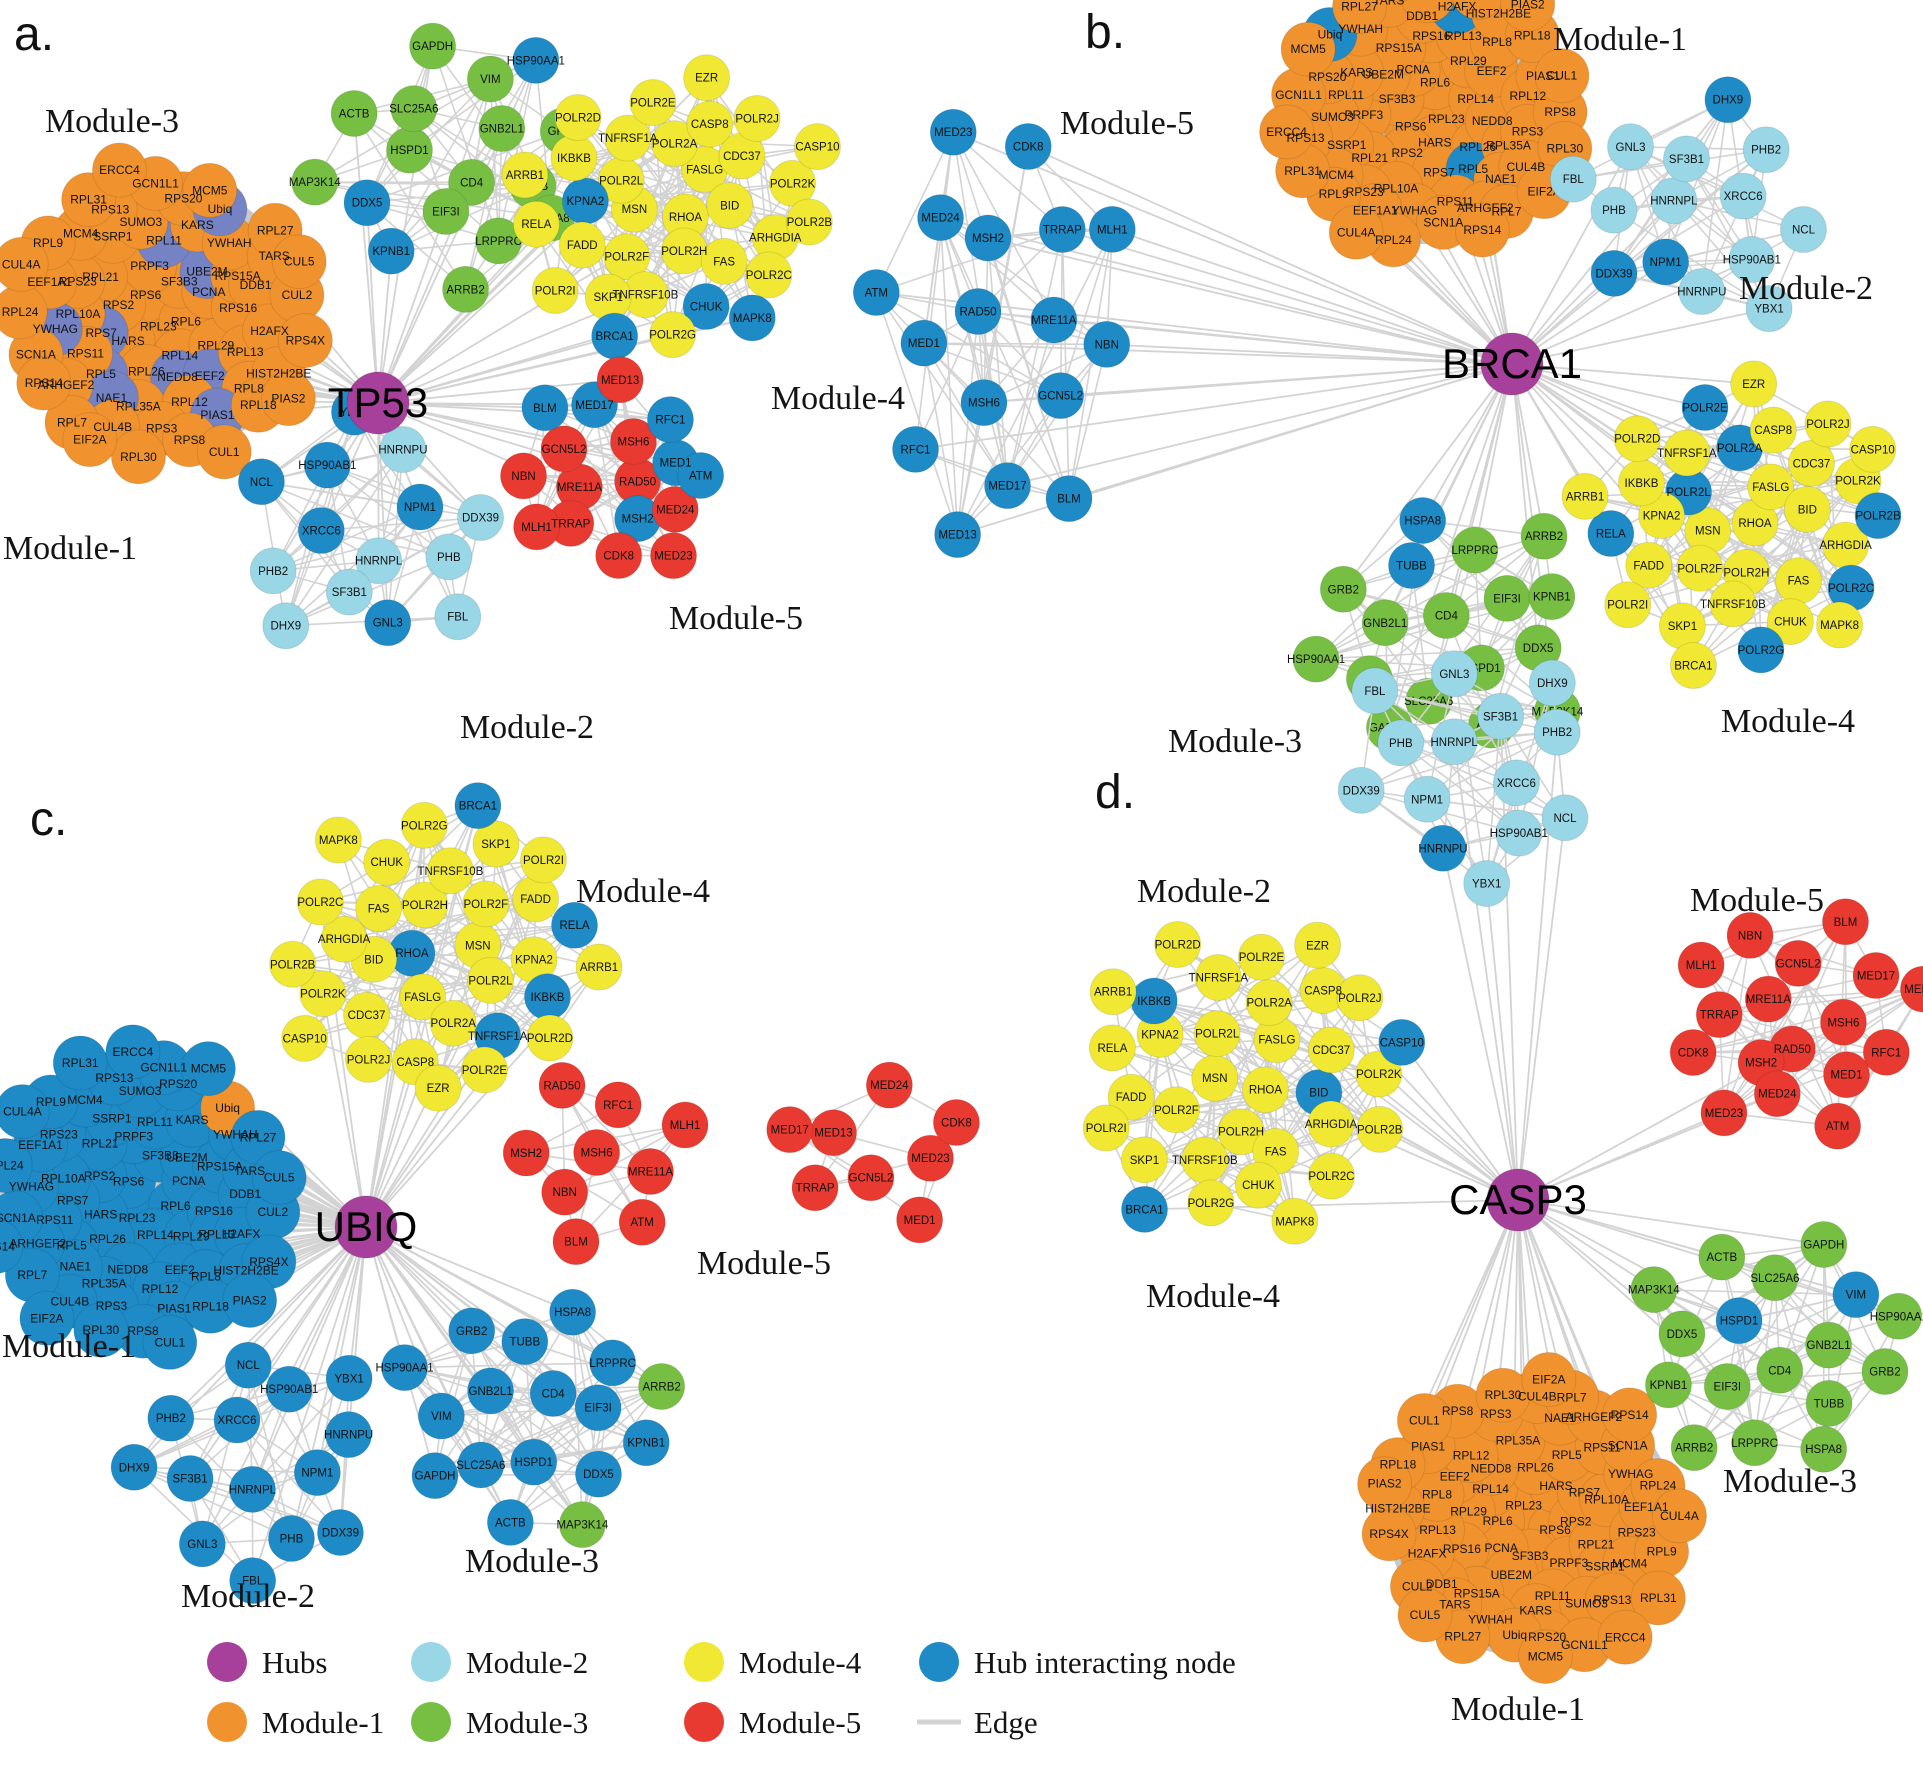 Image resolution: width=1923 pixels, height=1775 pixels. Describe the element at coordinates (245, 352) in the screenshot. I see `gene-node-label: RPL13` at that location.